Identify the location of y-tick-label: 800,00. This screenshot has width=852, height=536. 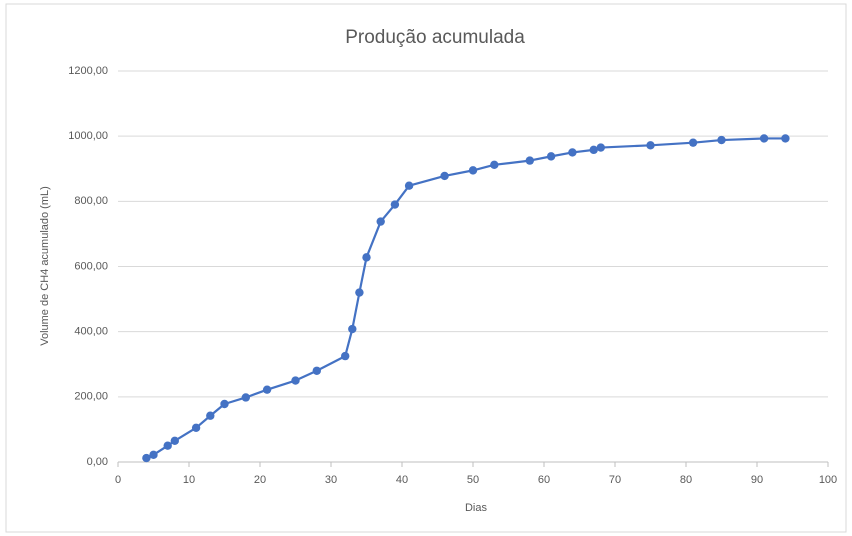
(91, 201).